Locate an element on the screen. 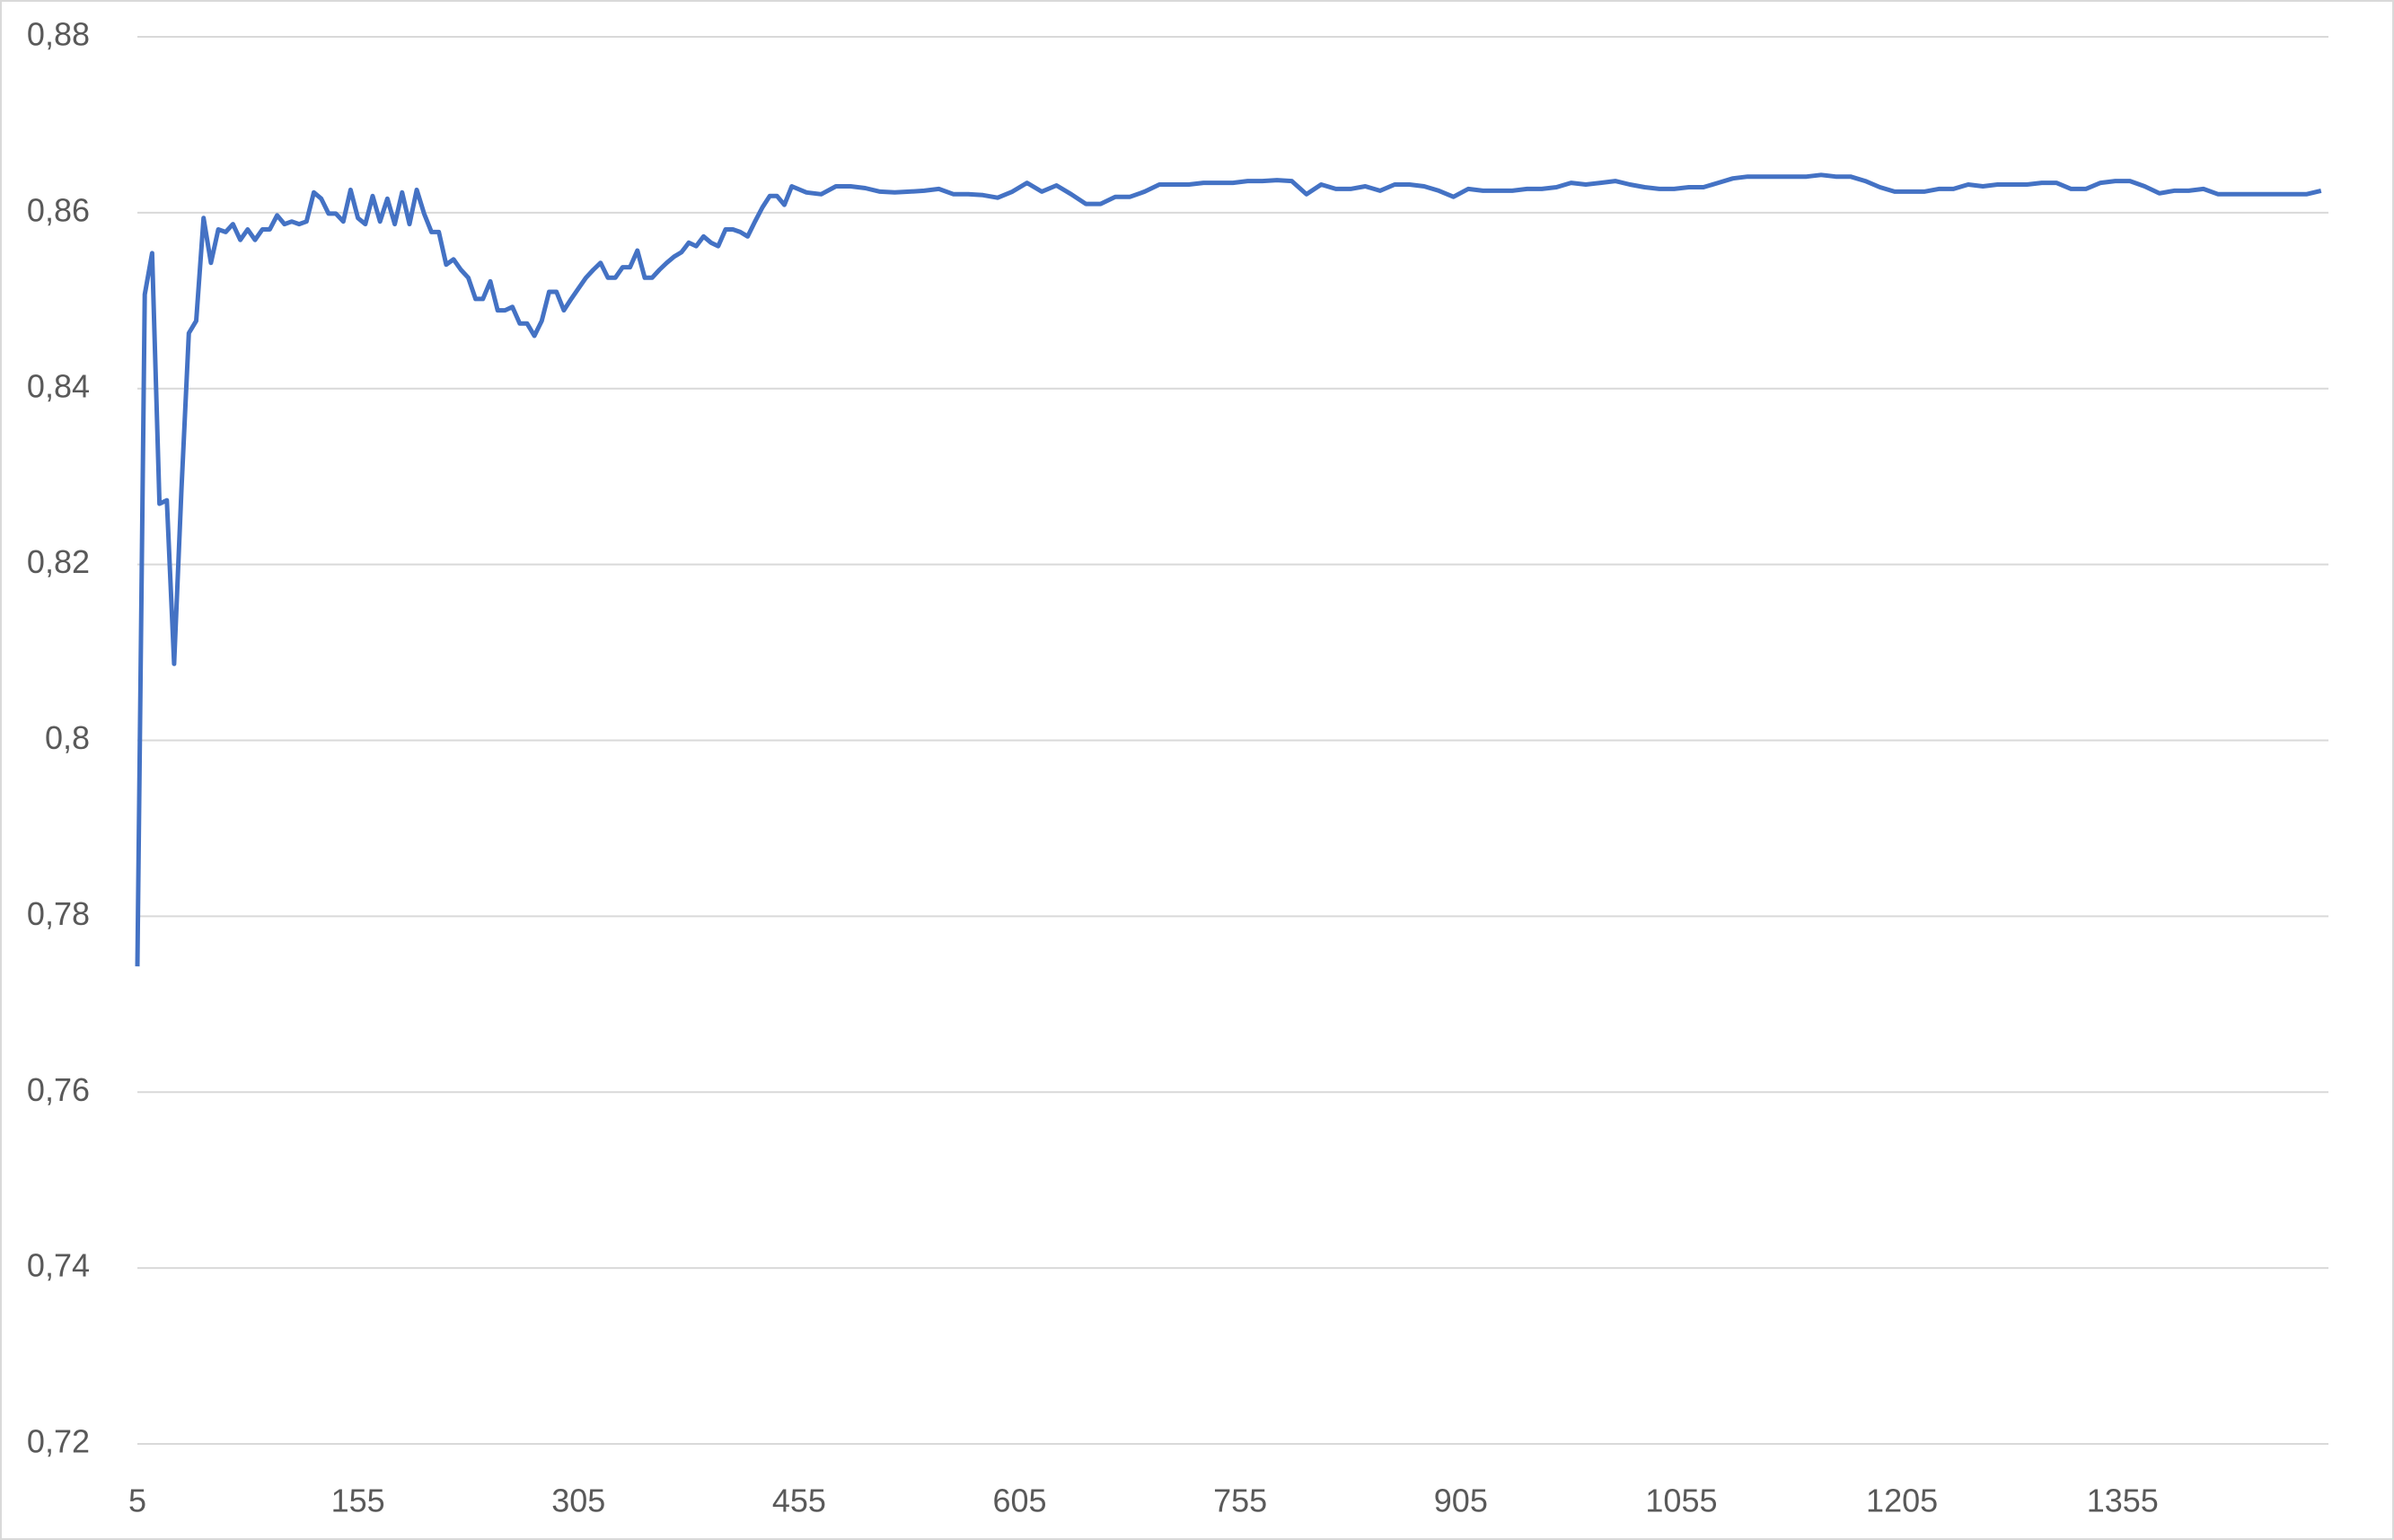 The height and width of the screenshot is (1540, 2394). x-tick-label: 155 is located at coordinates (358, 1501).